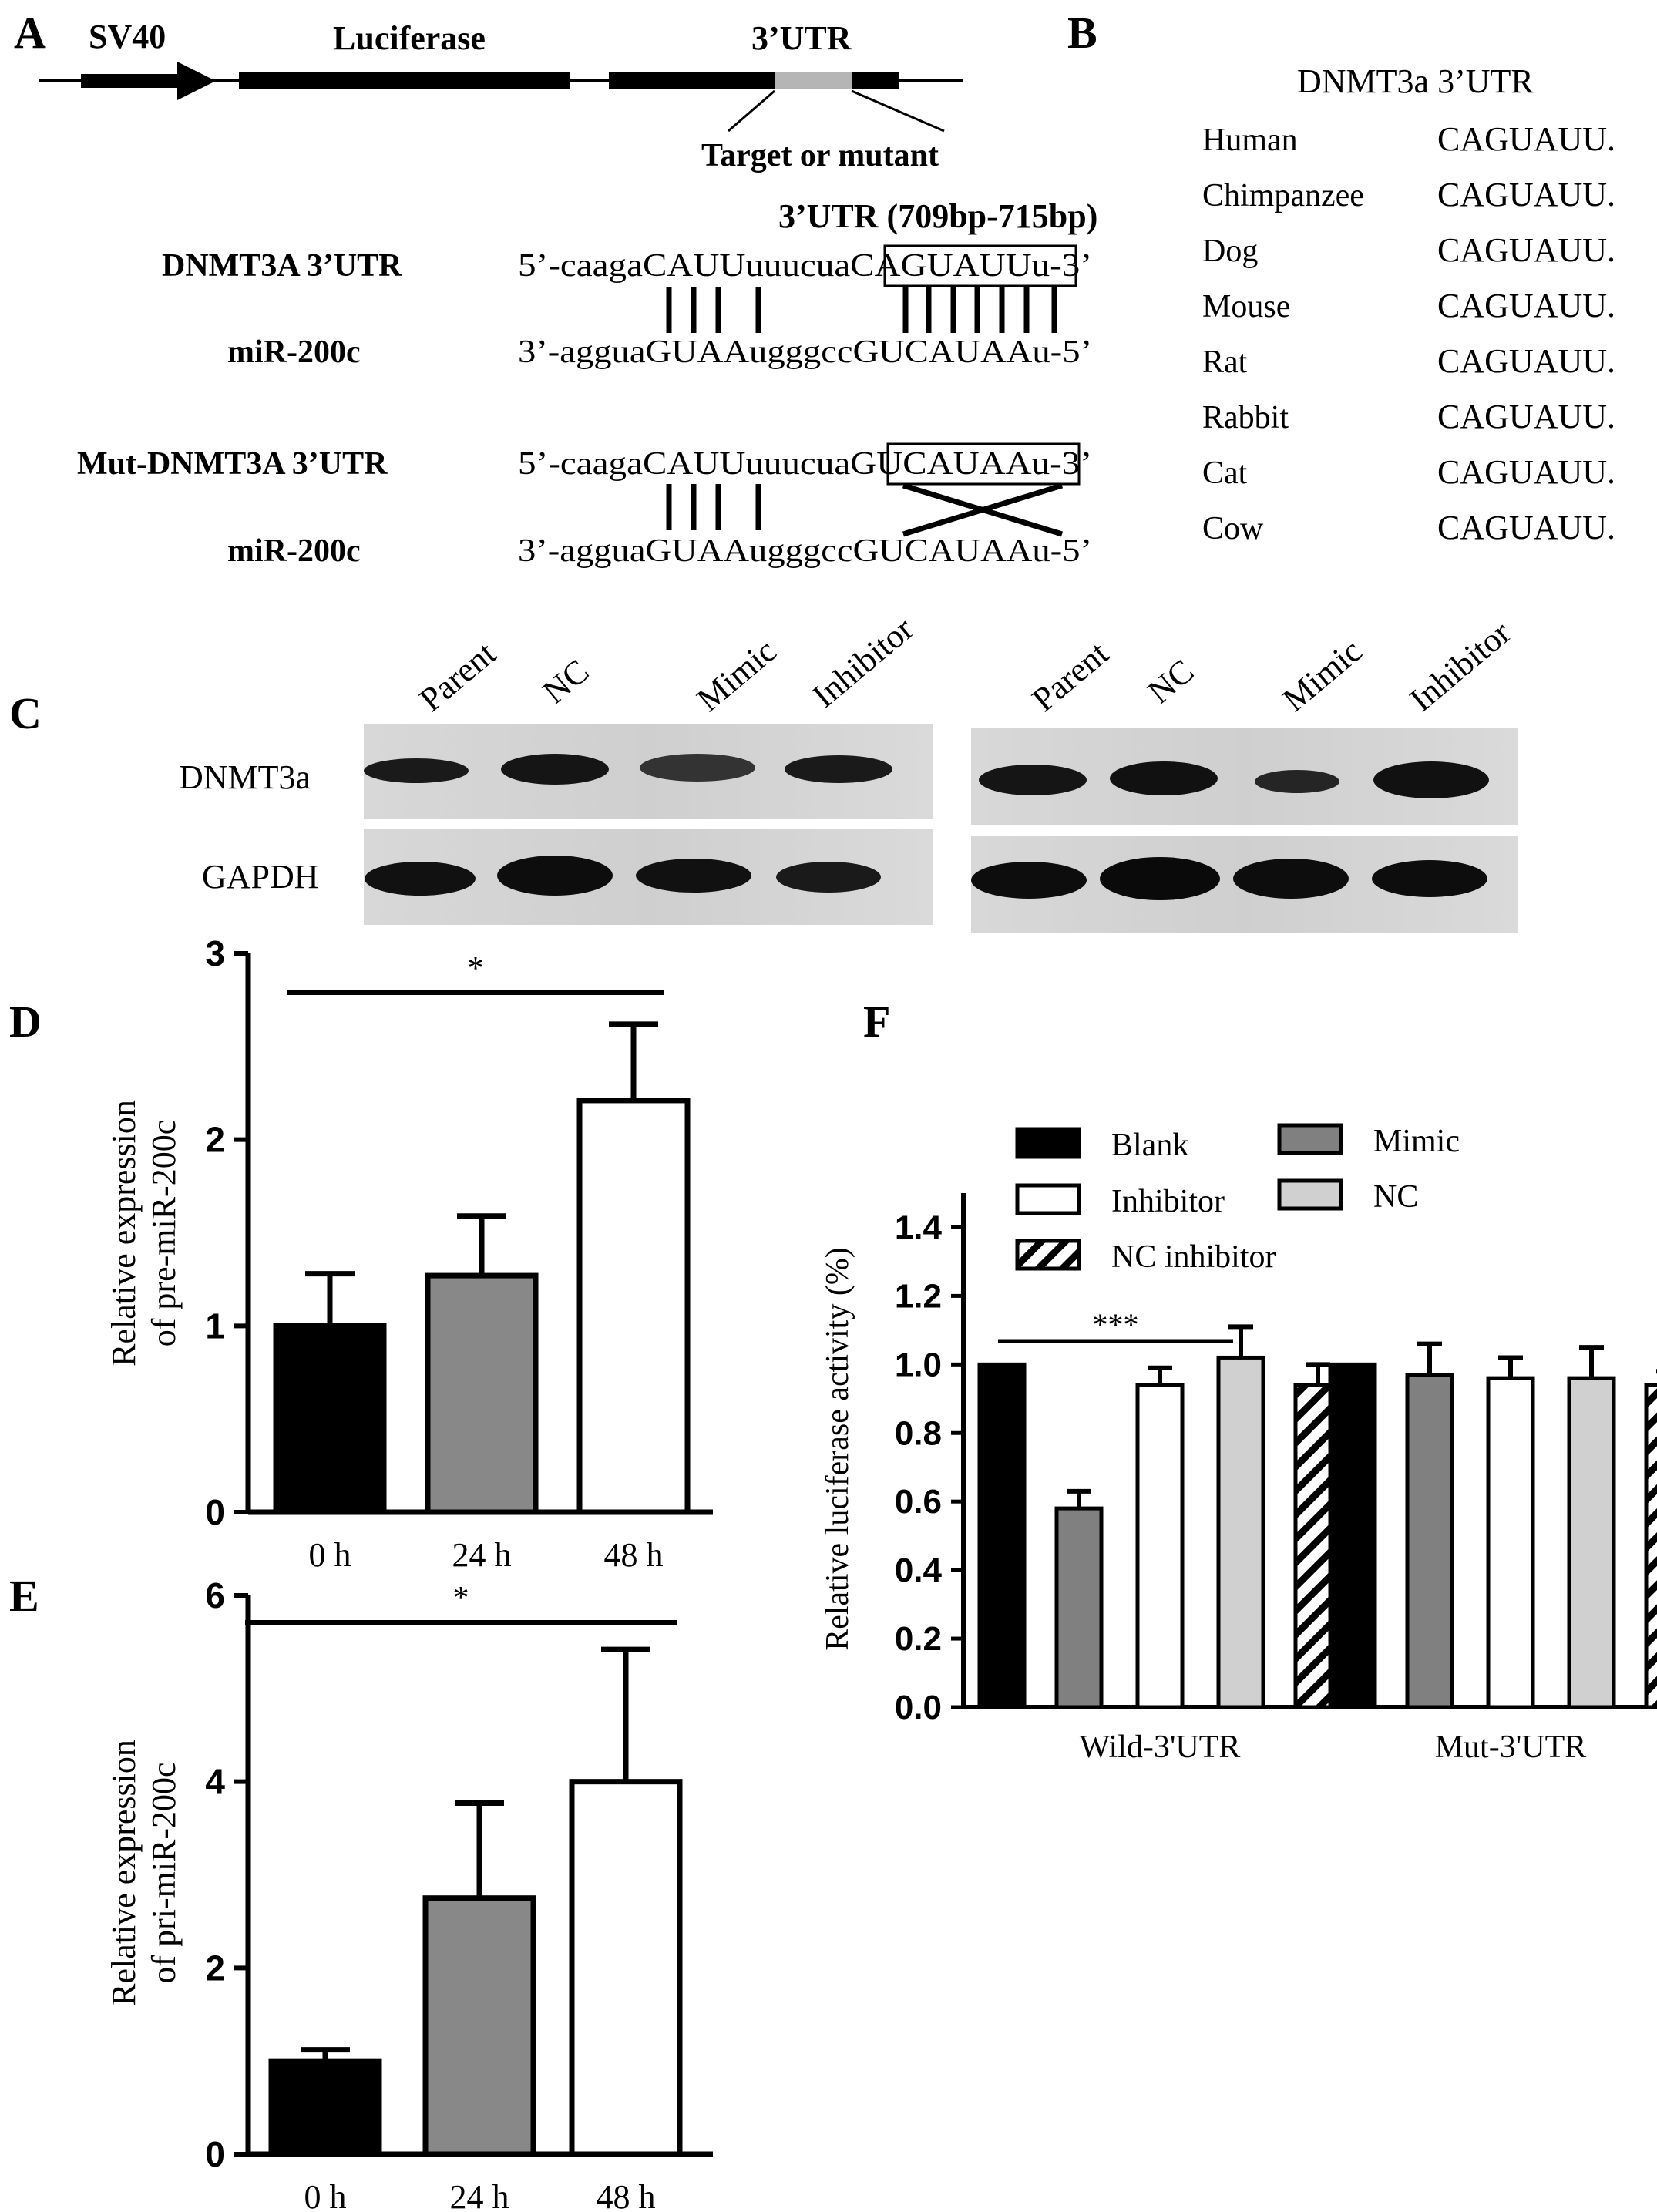 Image resolution: width=1657 pixels, height=2212 pixels. I want to click on luc-y-tick-label: 0.2, so click(918, 1639).